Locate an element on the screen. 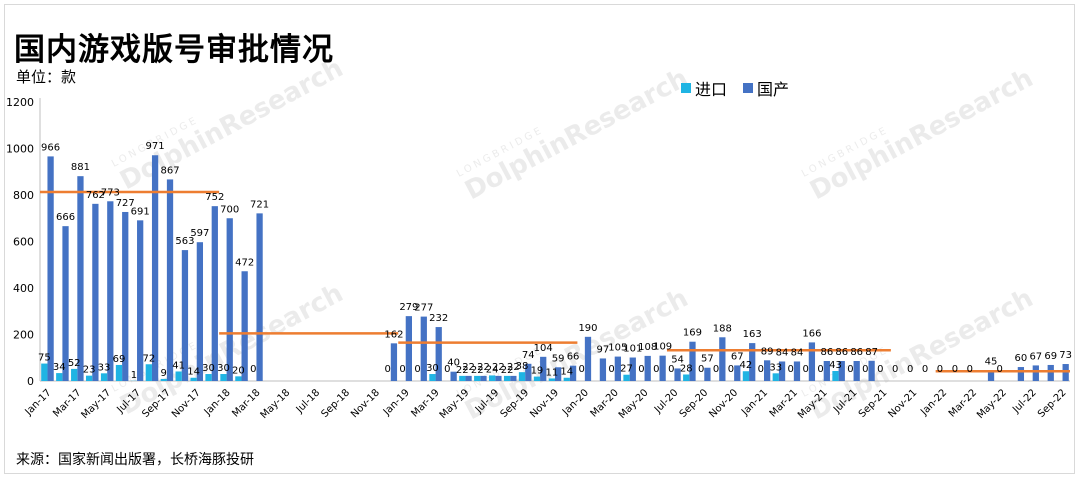  data-label-import: 72 is located at coordinates (148, 358).